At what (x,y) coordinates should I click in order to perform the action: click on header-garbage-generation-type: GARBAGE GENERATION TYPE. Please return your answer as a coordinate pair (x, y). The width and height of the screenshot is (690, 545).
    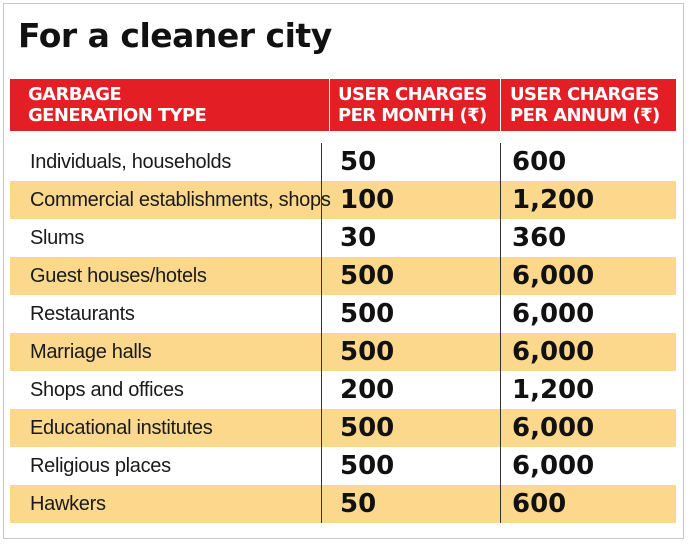
    Looking at the image, I should click on (117, 105).